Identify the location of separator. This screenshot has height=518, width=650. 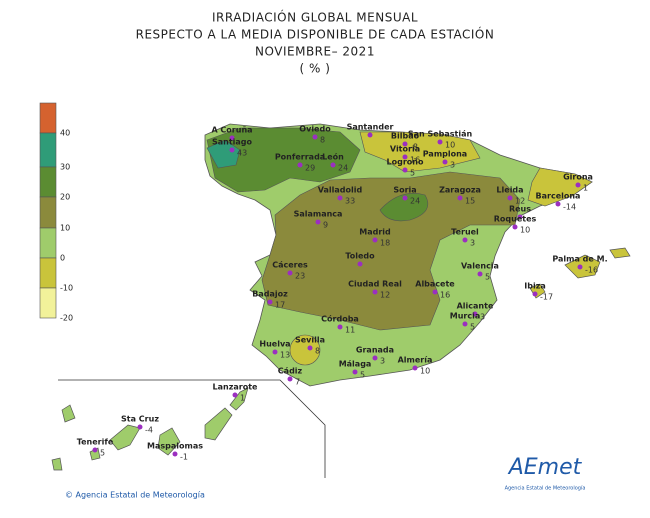
(192, 428).